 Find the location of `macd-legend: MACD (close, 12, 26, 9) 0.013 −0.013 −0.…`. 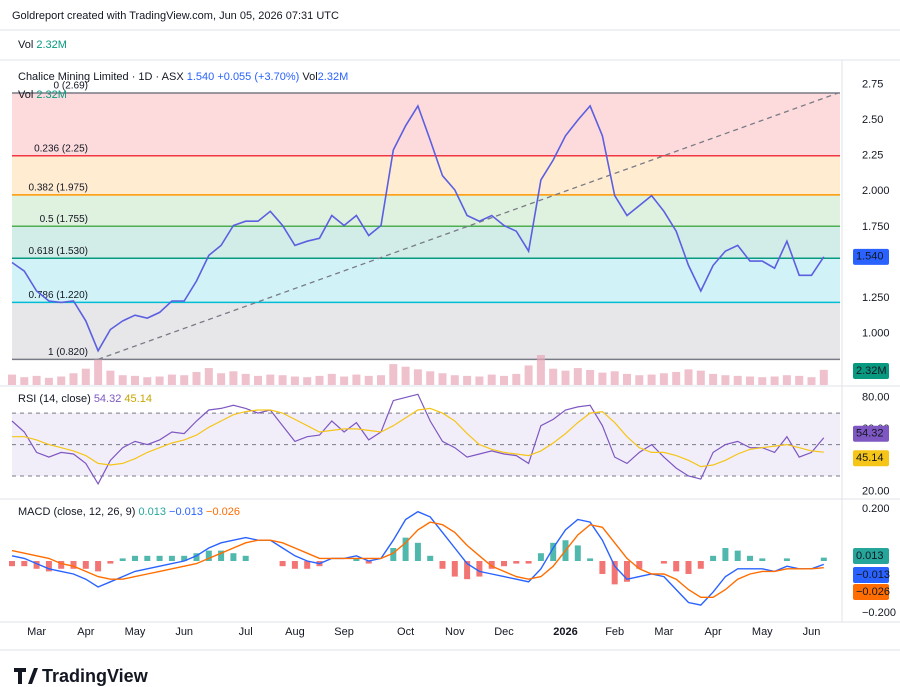

macd-legend: MACD (close, 12, 26, 9) 0.013 −0.013 −0.… is located at coordinates (129, 512).